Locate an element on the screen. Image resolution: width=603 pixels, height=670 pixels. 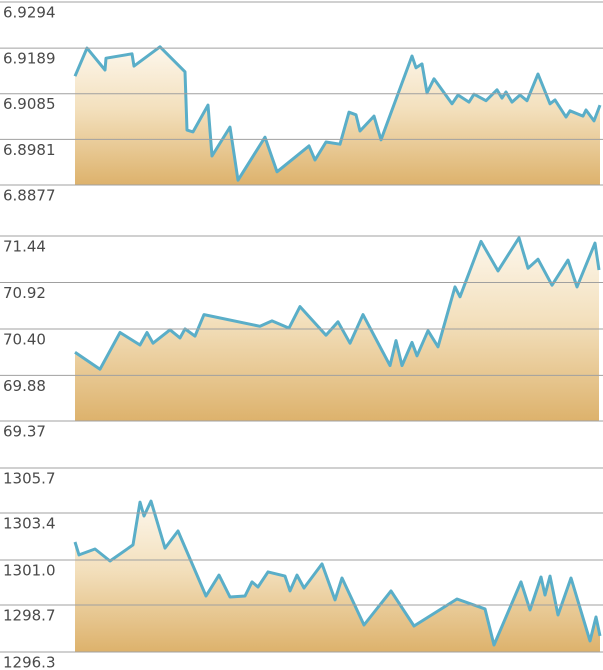
y-tick-label: 69.37 is located at coordinates (24, 432).